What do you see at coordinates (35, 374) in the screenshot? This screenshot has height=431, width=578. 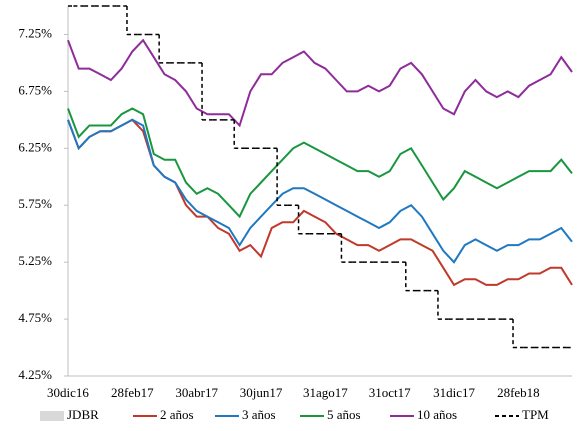 I see `y-tick-label: 4.25%` at bounding box center [35, 374].